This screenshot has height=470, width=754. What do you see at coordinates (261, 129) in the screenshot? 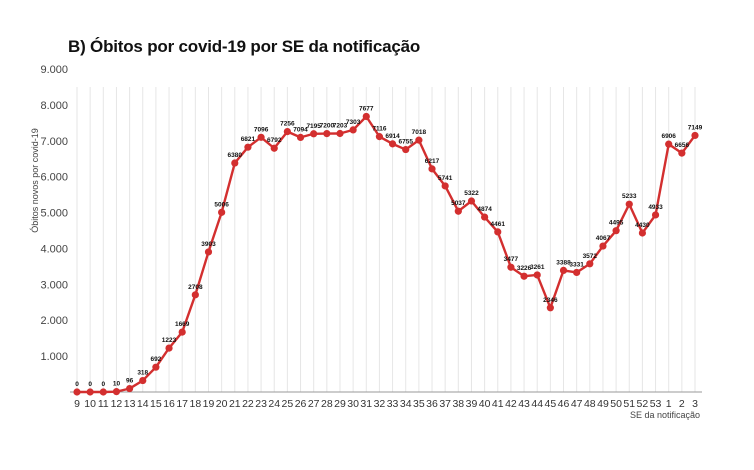
I see `data-label: 7096` at bounding box center [261, 129].